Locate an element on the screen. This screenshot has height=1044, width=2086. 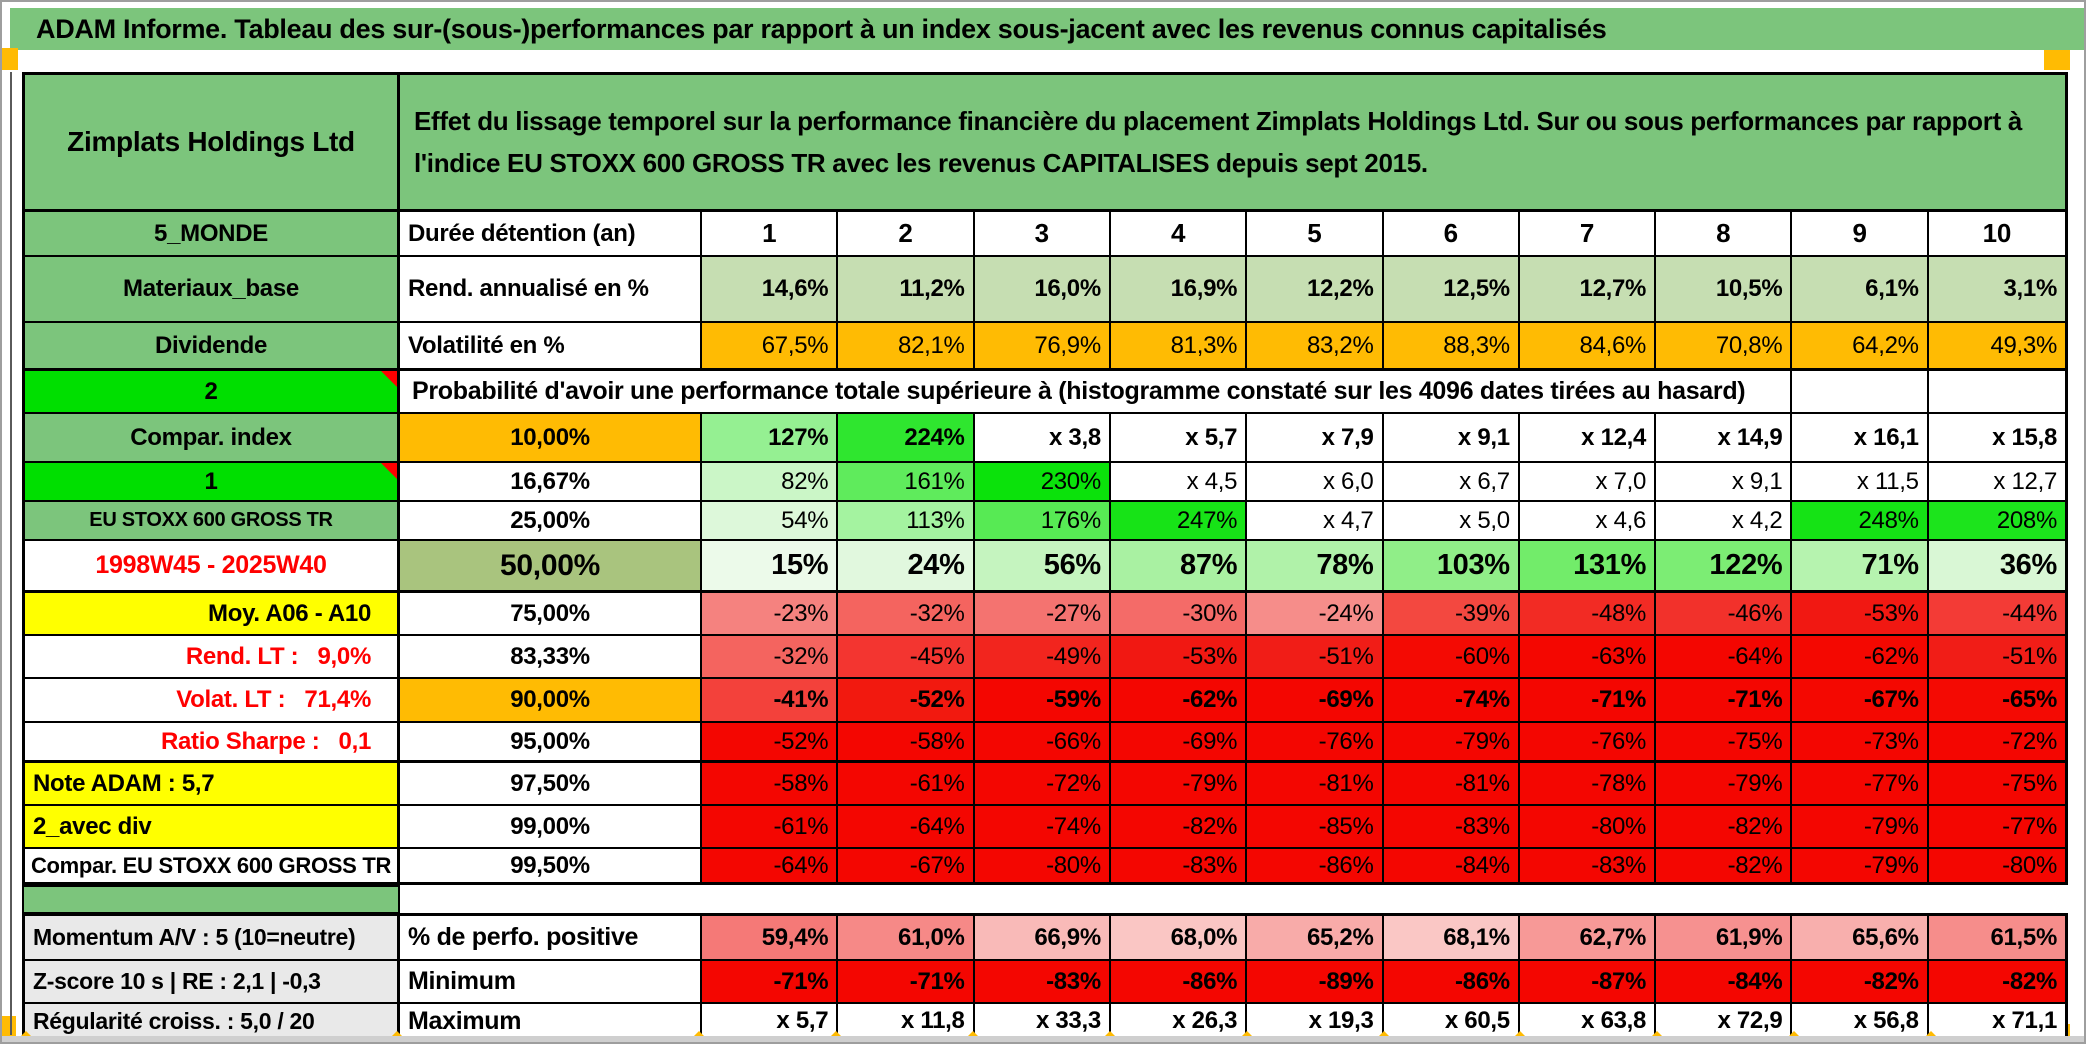
cell-p99-5-y10: -80% is located at coordinates (1996, 865).